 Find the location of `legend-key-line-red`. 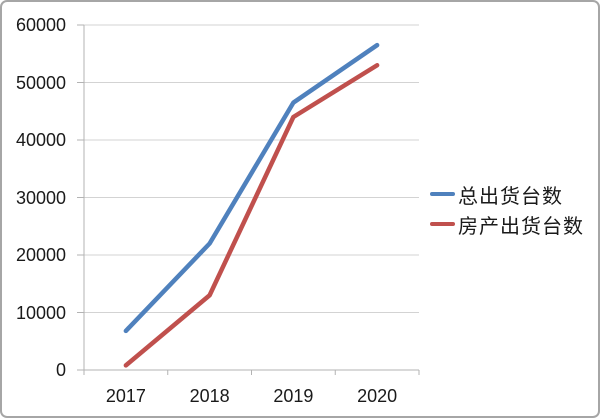

legend-key-line-red is located at coordinates (442, 224).